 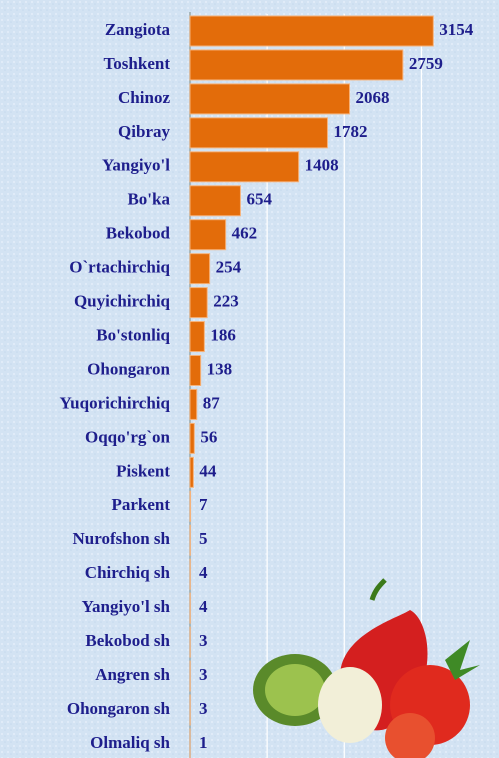 What do you see at coordinates (223, 334) in the screenshot?
I see `value-label: 186` at bounding box center [223, 334].